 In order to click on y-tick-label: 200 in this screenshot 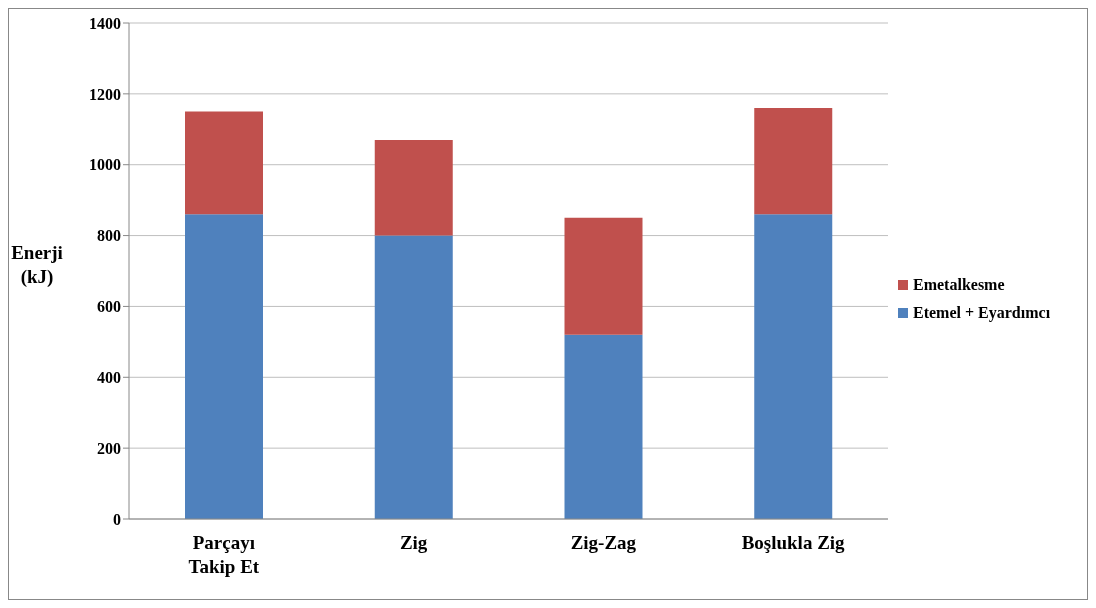, I will do `click(109, 448)`.